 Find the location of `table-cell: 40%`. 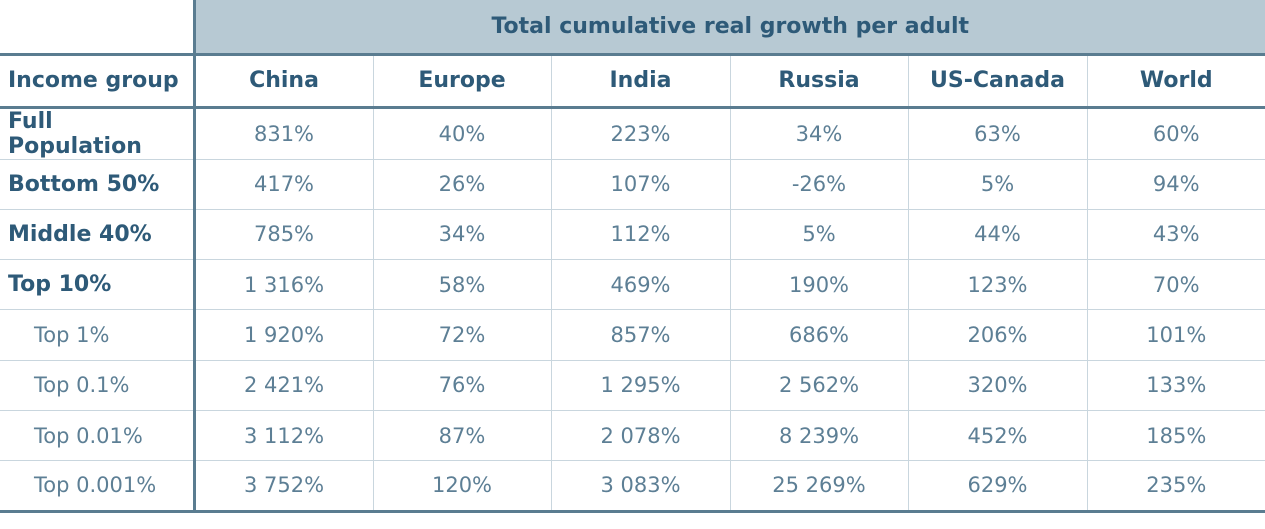

table-cell: 40% is located at coordinates (461, 133).